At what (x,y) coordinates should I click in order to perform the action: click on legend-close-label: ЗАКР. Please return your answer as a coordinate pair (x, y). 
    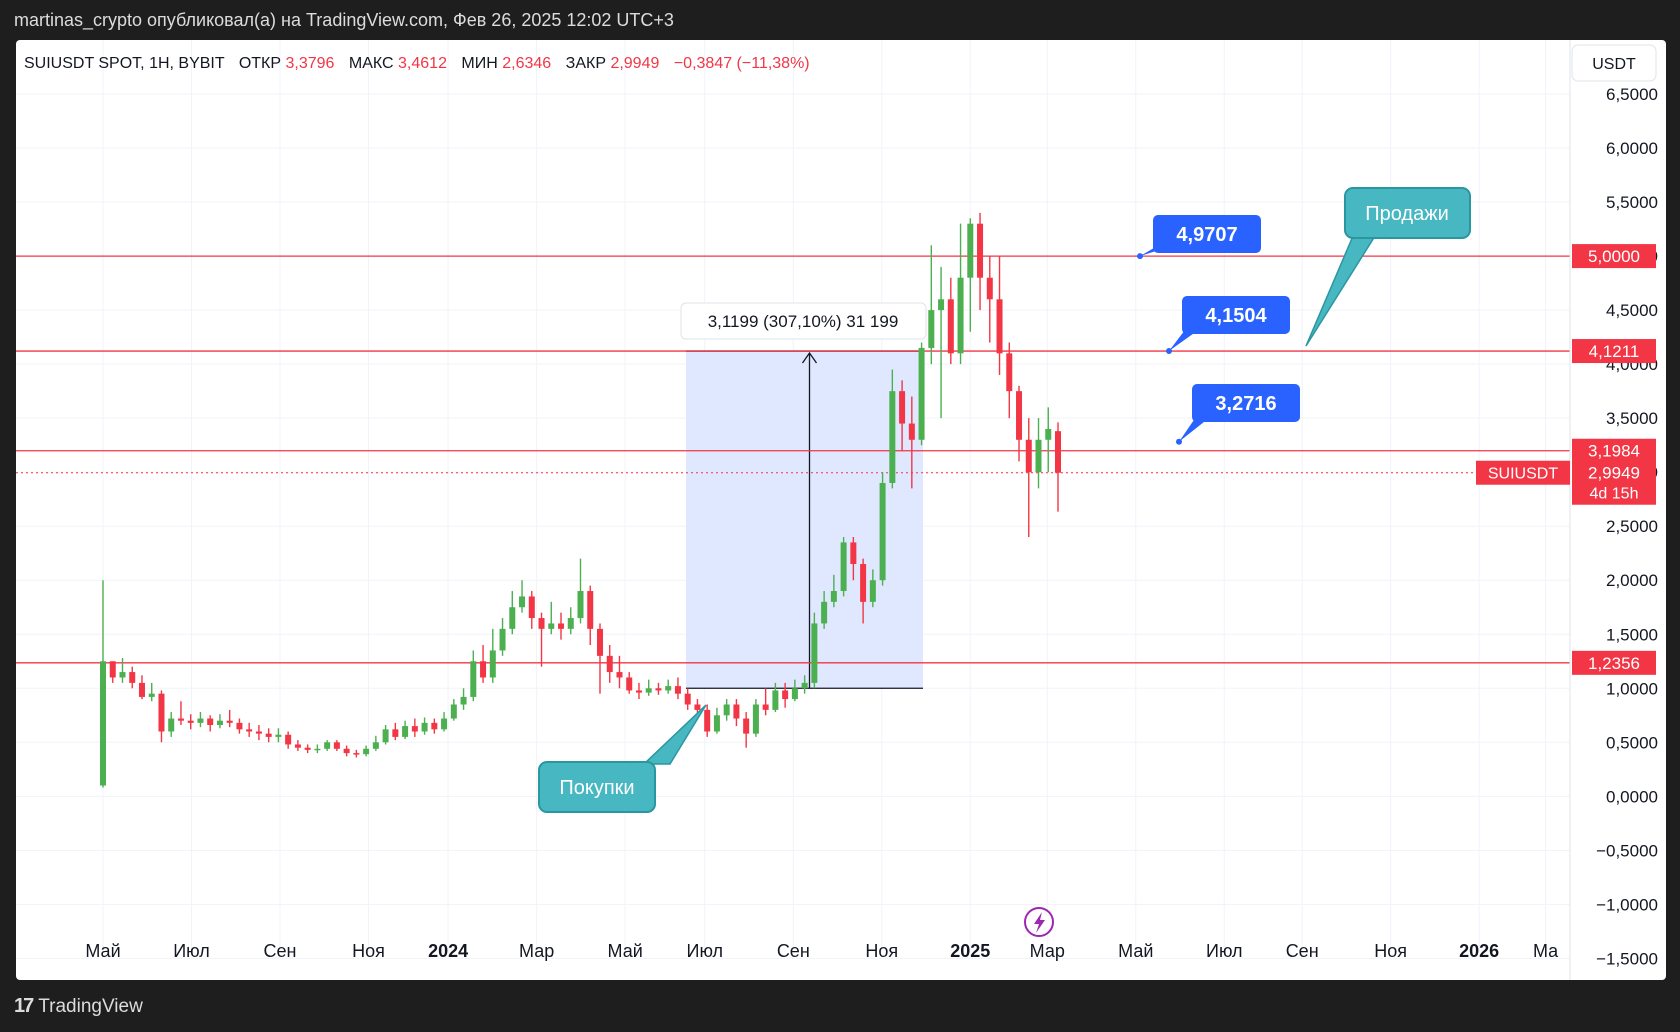
    Looking at the image, I should click on (586, 63).